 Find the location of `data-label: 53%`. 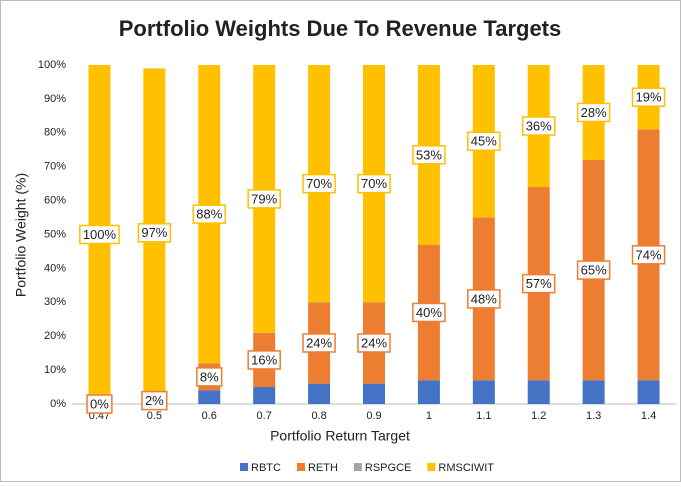

data-label: 53% is located at coordinates (429, 154).